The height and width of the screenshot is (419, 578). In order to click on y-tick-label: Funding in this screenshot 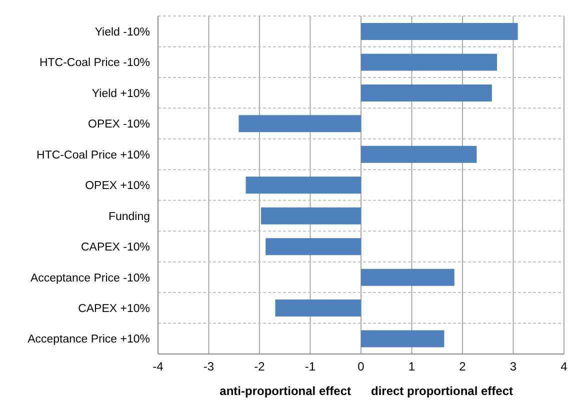, I will do `click(129, 216)`.